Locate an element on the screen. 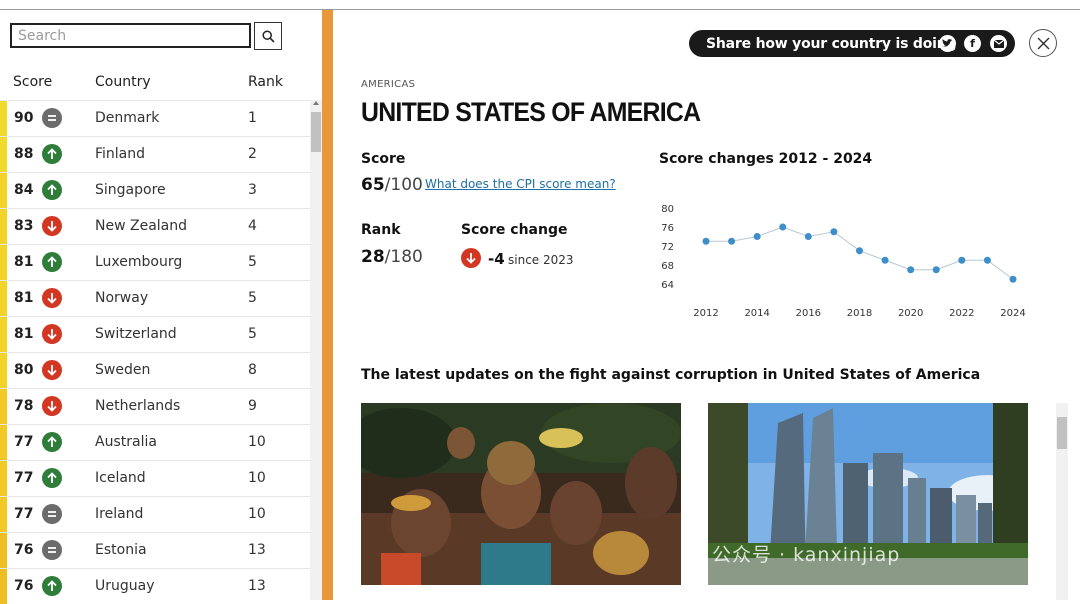 The image size is (1080, 604). row-rank: 3 is located at coordinates (252, 190).